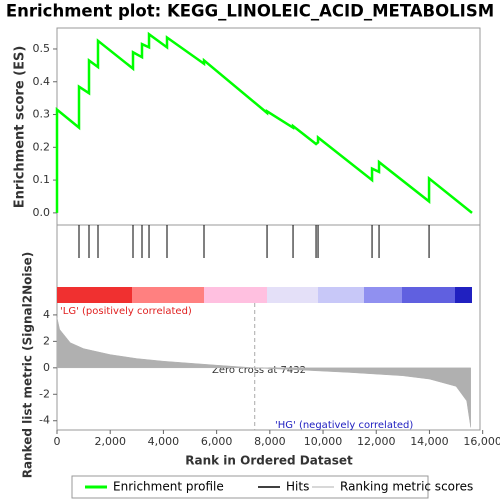 The width and height of the screenshot is (500, 504). I want to click on x-tick-label: 0, so click(57, 441).